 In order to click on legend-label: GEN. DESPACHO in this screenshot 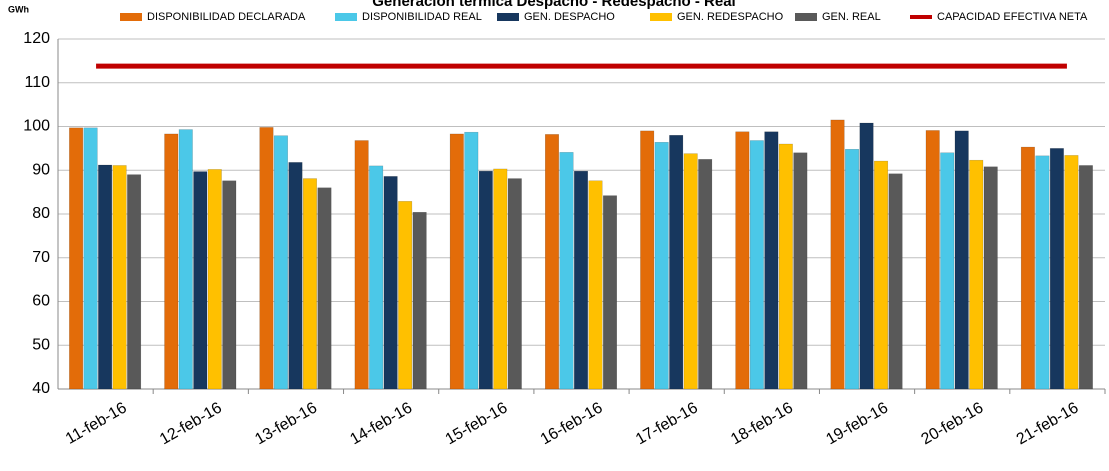, I will do `click(569, 17)`.